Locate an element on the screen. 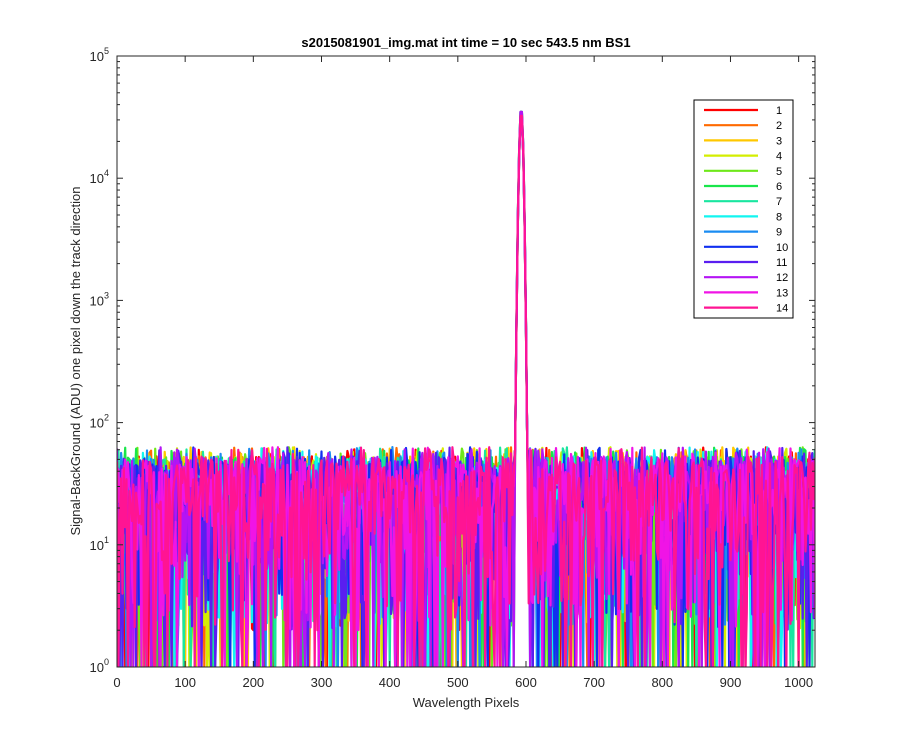 This screenshot has height=750, width=900. y-tick-label: 10⁴ is located at coordinates (99, 177).